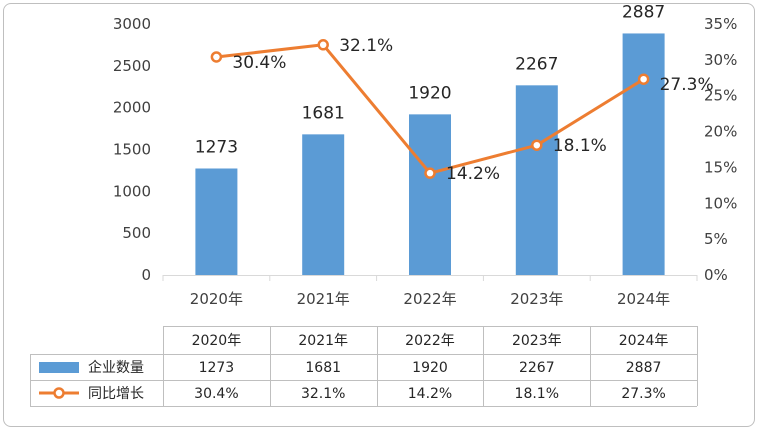 This screenshot has height=434, width=762. I want to click on table-header-cell: 2022年, so click(430, 341).